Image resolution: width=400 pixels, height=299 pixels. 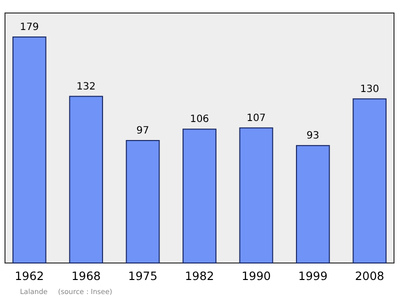 What do you see at coordinates (313, 136) in the screenshot?
I see `data-label: 93` at bounding box center [313, 136].